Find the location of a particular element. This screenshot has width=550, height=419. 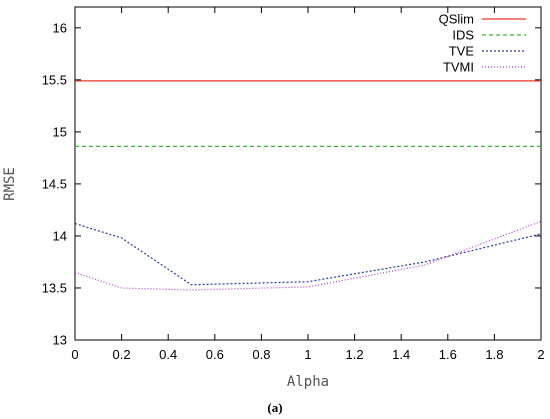

y-tick-label: 15.5 is located at coordinates (54, 79).